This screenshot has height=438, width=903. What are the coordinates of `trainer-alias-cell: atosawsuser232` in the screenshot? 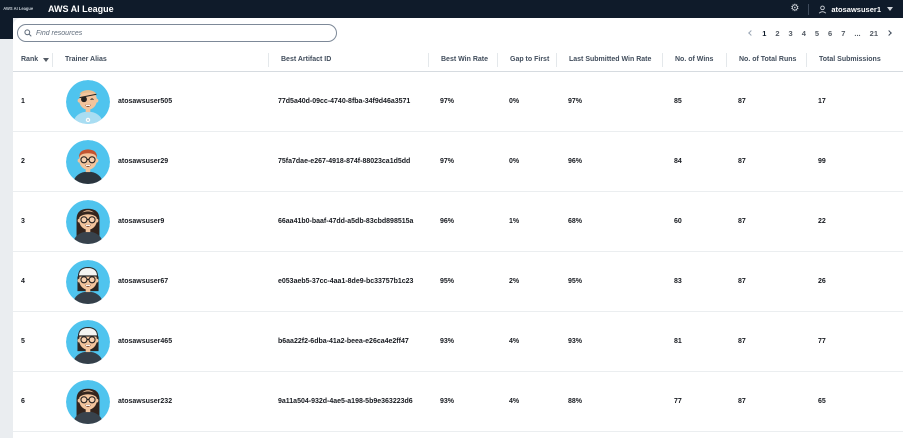 It's located at (160, 401).